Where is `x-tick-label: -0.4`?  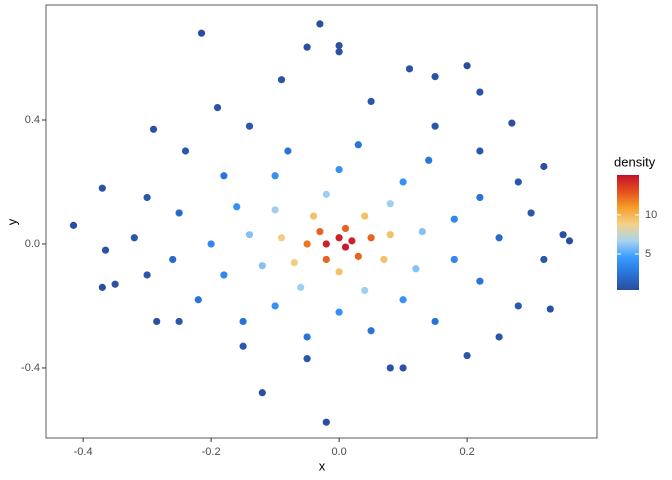 x-tick-label: -0.4 is located at coordinates (83, 452).